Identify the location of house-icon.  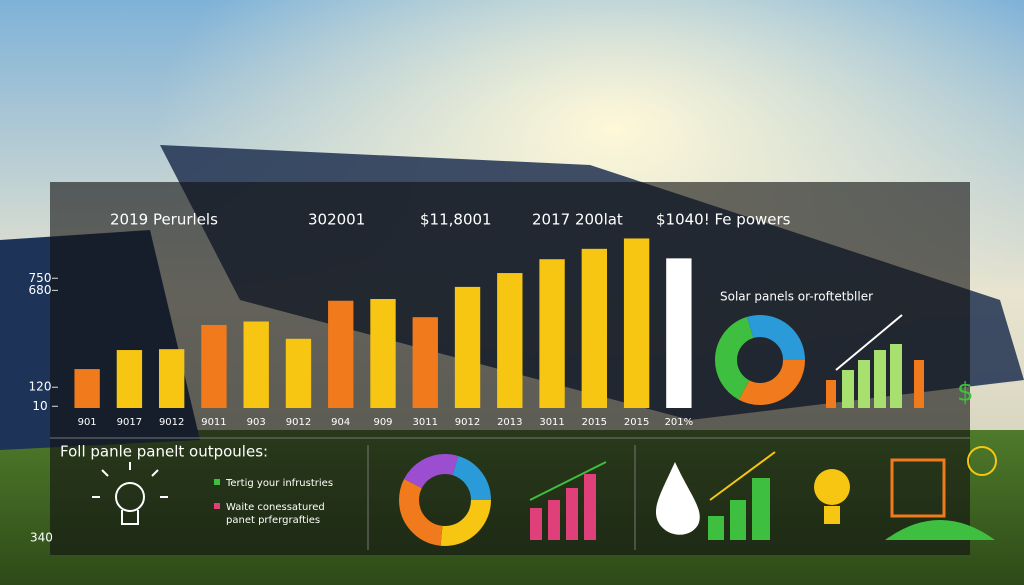
(941, 493).